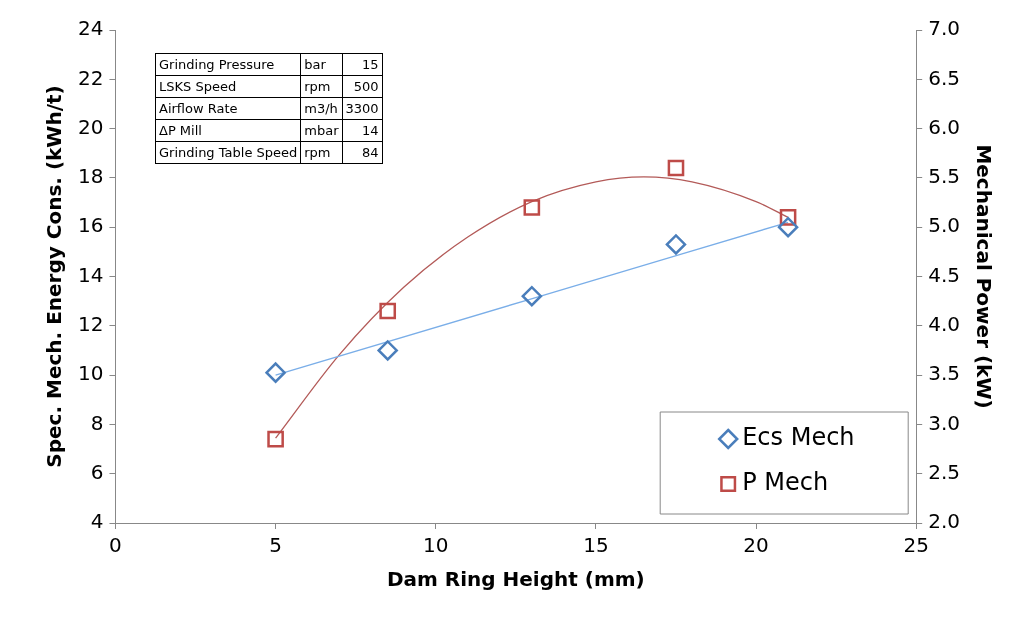 The image size is (1018, 617). I want to click on y-tick-label: 6, so click(97, 471).